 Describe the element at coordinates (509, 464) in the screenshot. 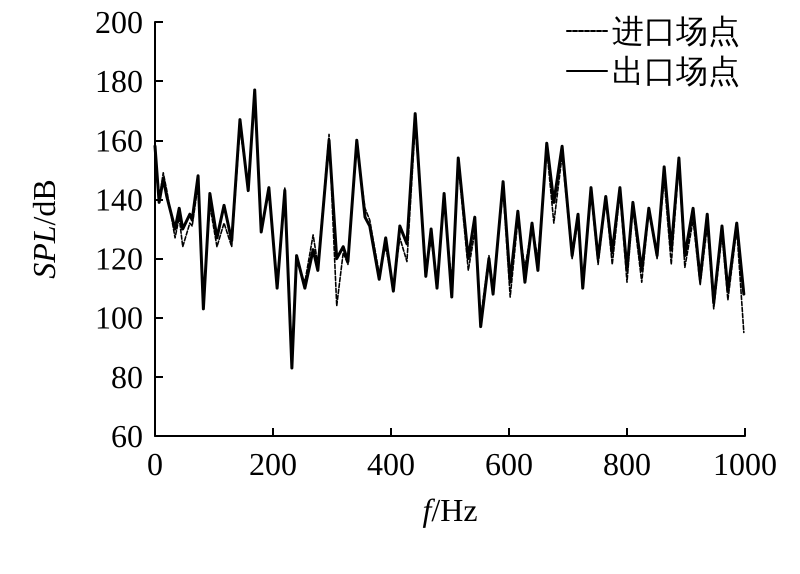

I see `x-tick-label: 600` at that location.